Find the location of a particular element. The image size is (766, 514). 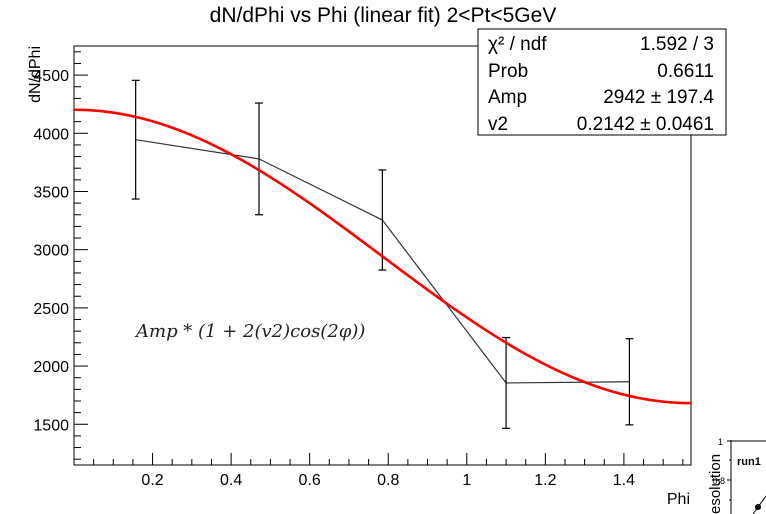

y-tick-label: 3000 is located at coordinates (51, 251).